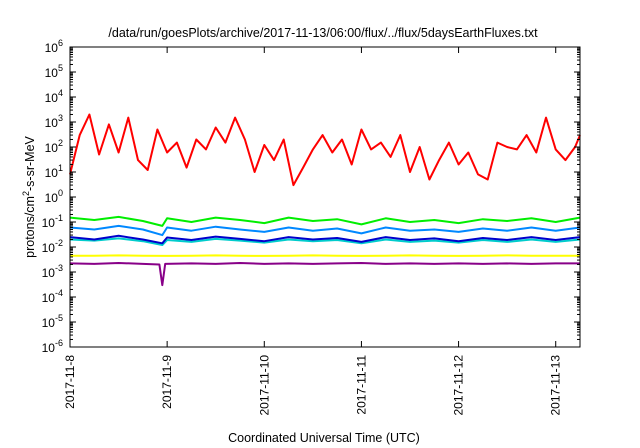 The image size is (640, 448). Describe the element at coordinates (556, 385) in the screenshot. I see `x-tick-label: 2017-11-13` at that location.